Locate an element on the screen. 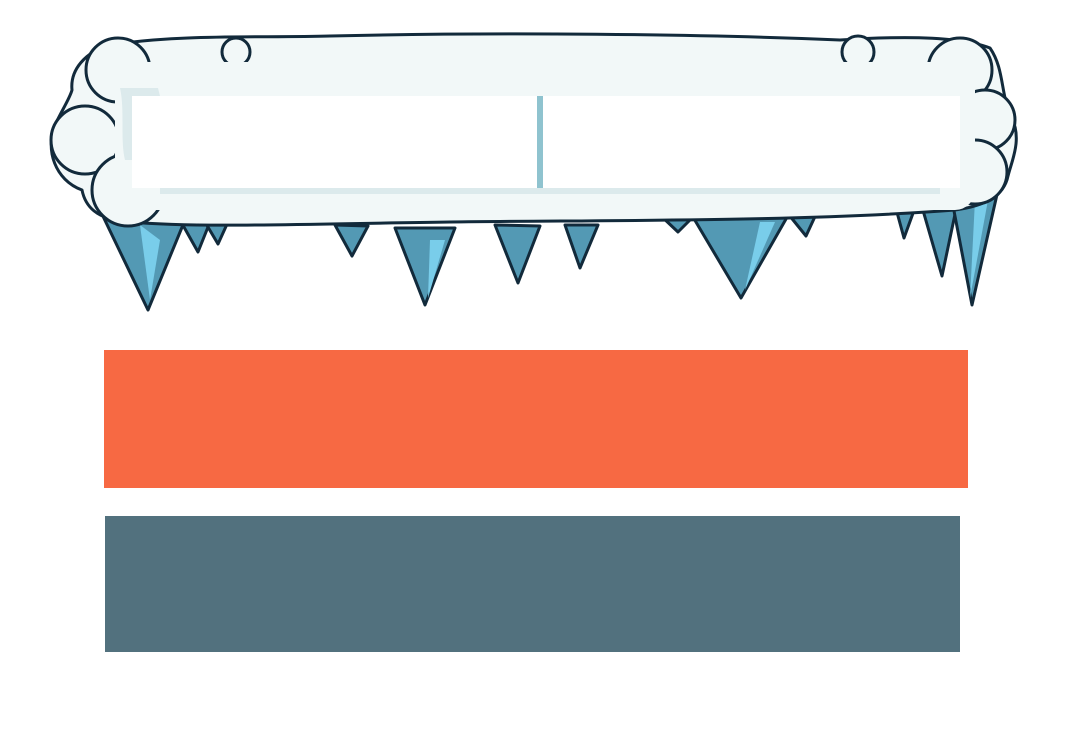  secondary-action-button is located at coordinates (532, 584).